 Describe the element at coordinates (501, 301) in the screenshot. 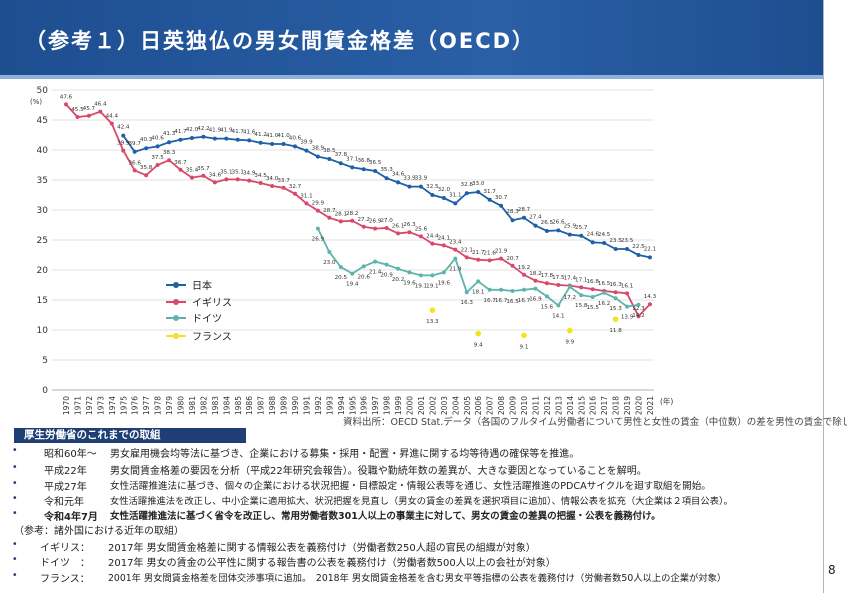

I see `data-label: 16.7` at that location.